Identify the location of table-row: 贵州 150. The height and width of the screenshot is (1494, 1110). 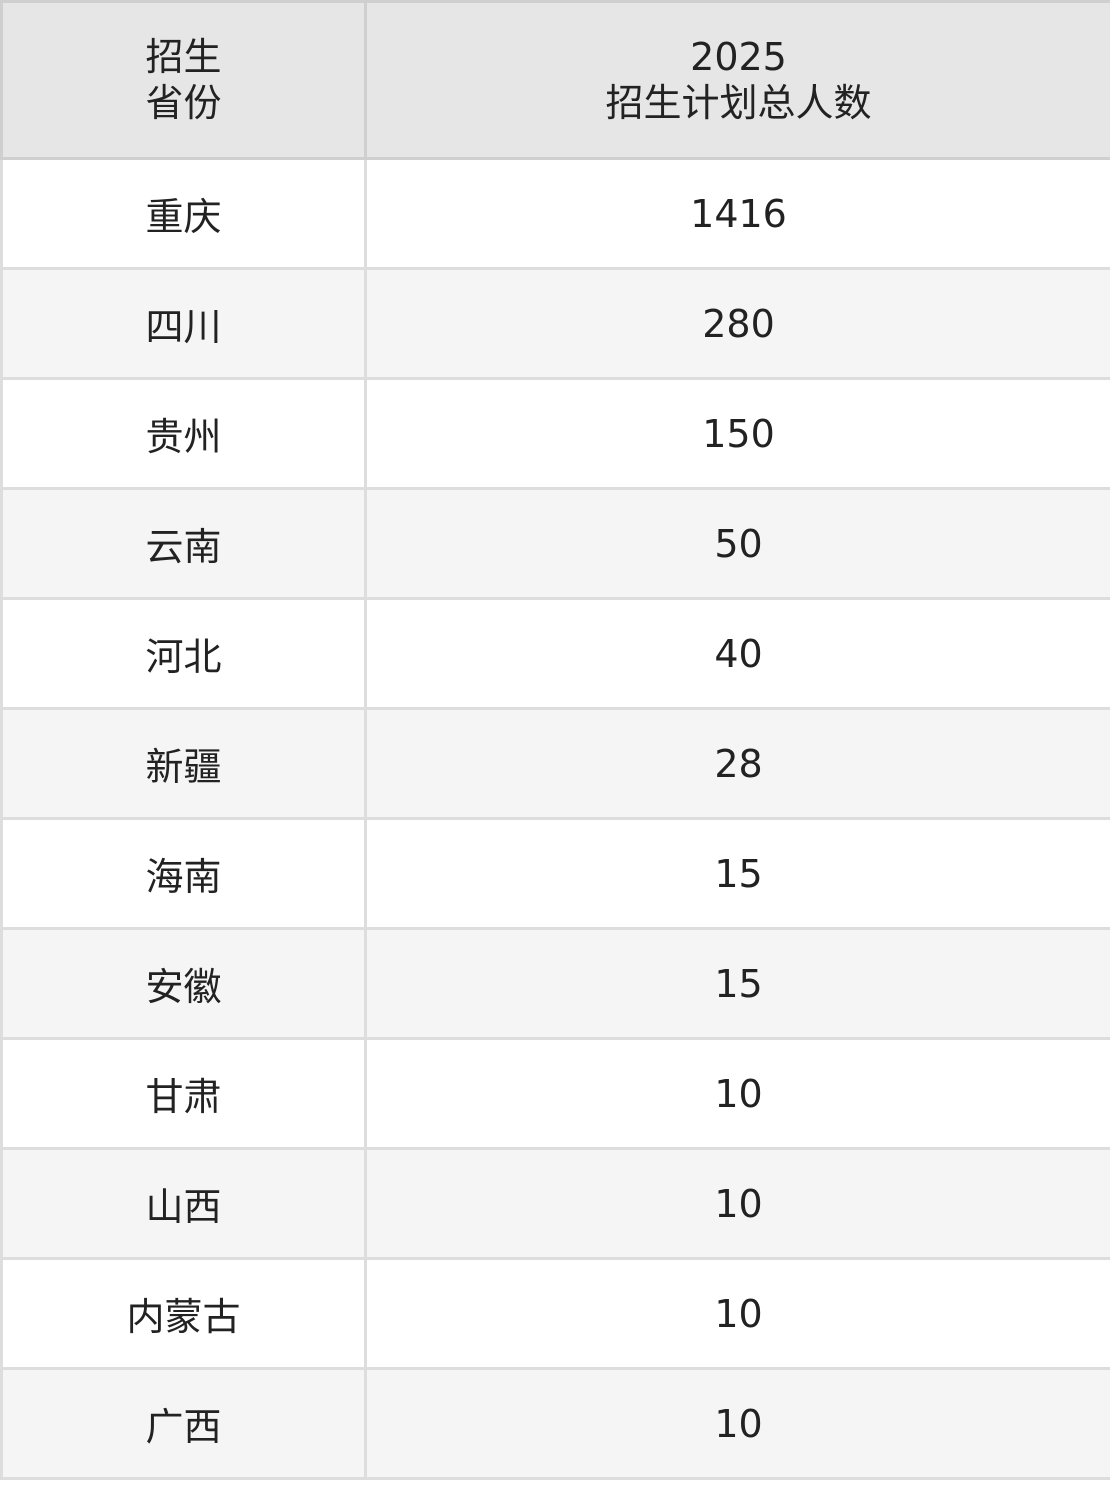
(555, 433).